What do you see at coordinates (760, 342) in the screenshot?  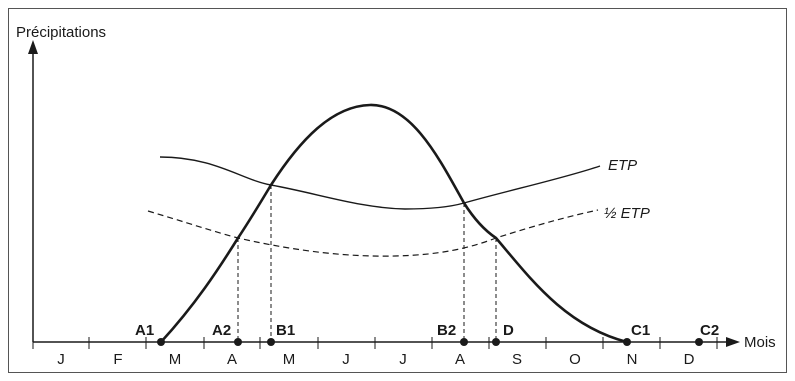 I see `x-axis-label: Mois` at bounding box center [760, 342].